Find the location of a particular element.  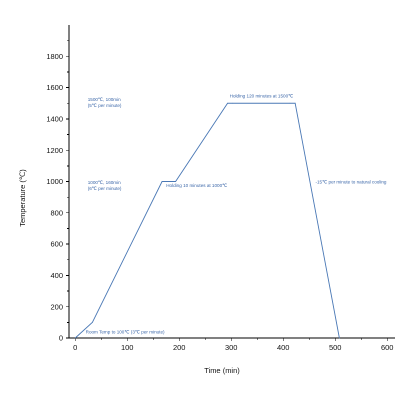

y-axis-title: Temperature (℃) is located at coordinates (22, 198).